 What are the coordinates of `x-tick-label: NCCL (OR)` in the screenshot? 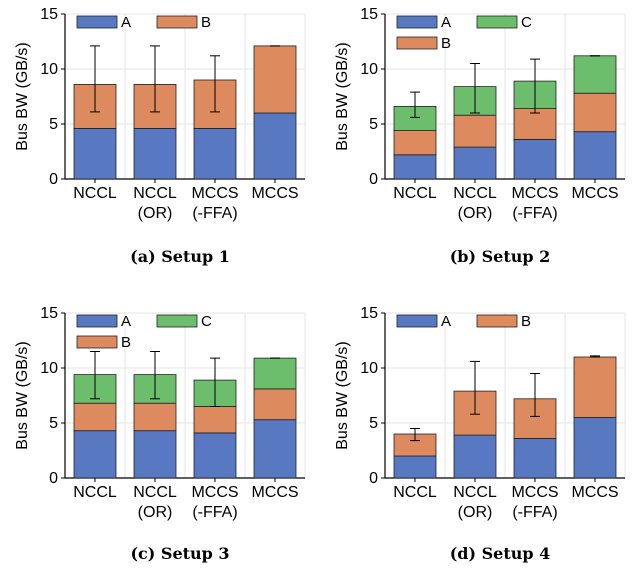 It's located at (475, 203).